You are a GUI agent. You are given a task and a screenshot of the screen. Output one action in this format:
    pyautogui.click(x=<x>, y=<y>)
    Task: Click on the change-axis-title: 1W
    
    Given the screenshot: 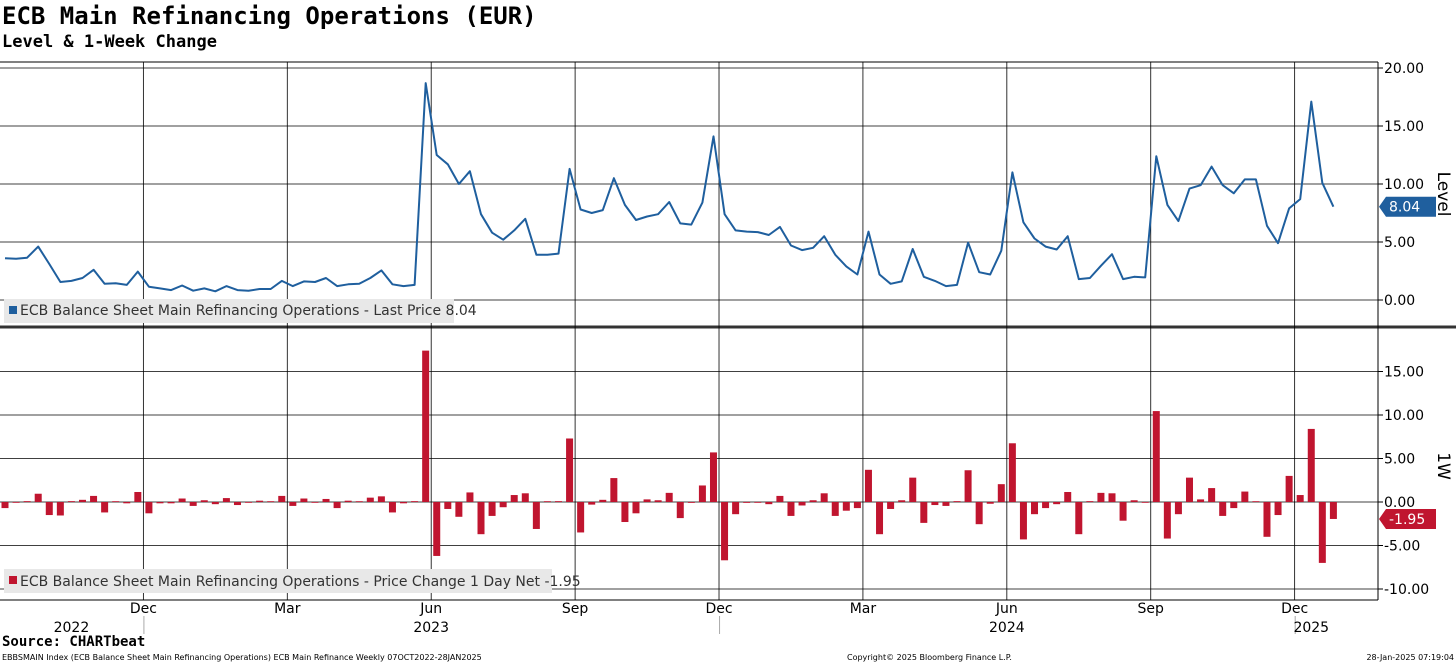 What is the action you would take?
    pyautogui.click(x=1443, y=466)
    